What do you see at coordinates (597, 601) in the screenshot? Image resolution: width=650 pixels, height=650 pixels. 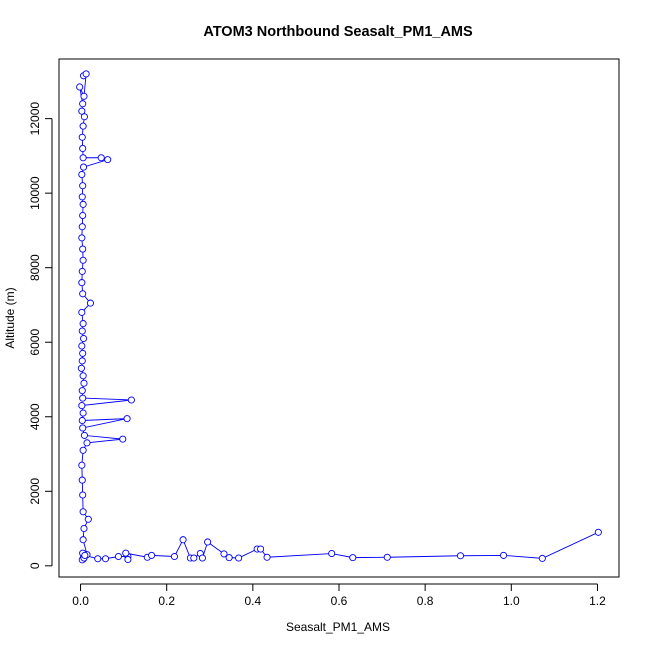 I see `x-tick-label: 1.2` at bounding box center [597, 601].